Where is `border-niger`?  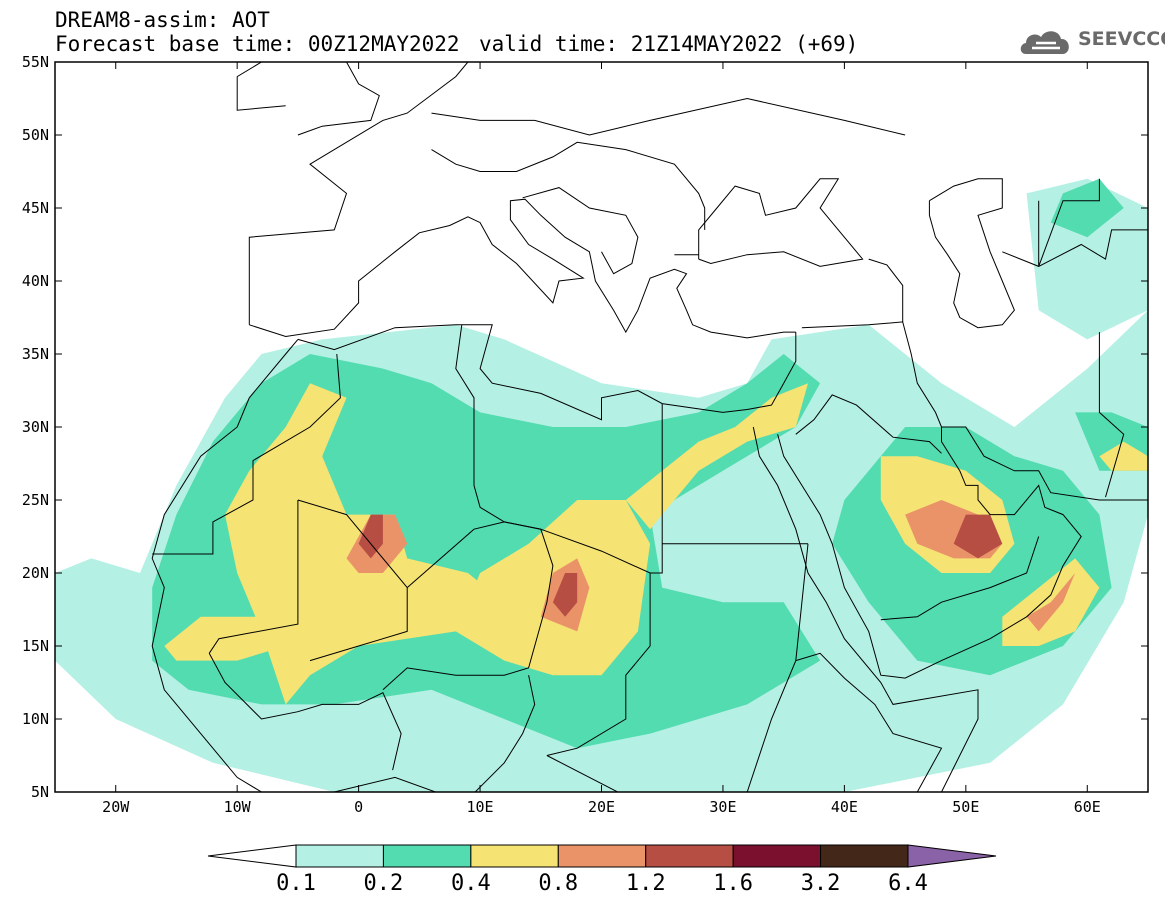
border-niger is located at coordinates (468, 606).